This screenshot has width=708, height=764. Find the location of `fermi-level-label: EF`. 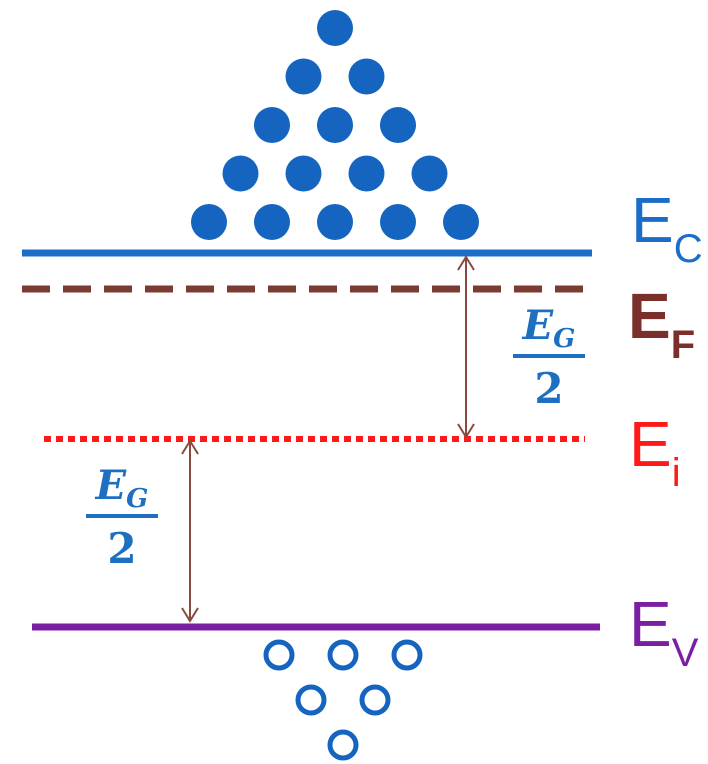

fermi-level-label: EF is located at coordinates (661, 322).